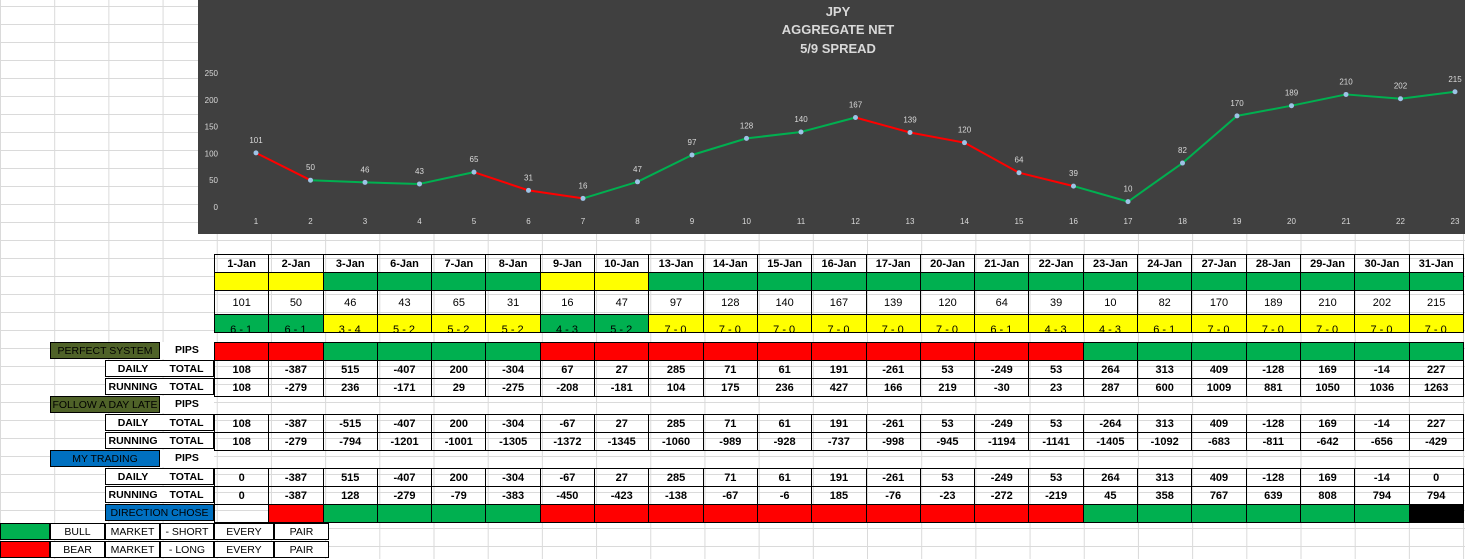  What do you see at coordinates (784, 387) in the screenshot?
I see `perfect-running: 236` at bounding box center [784, 387].